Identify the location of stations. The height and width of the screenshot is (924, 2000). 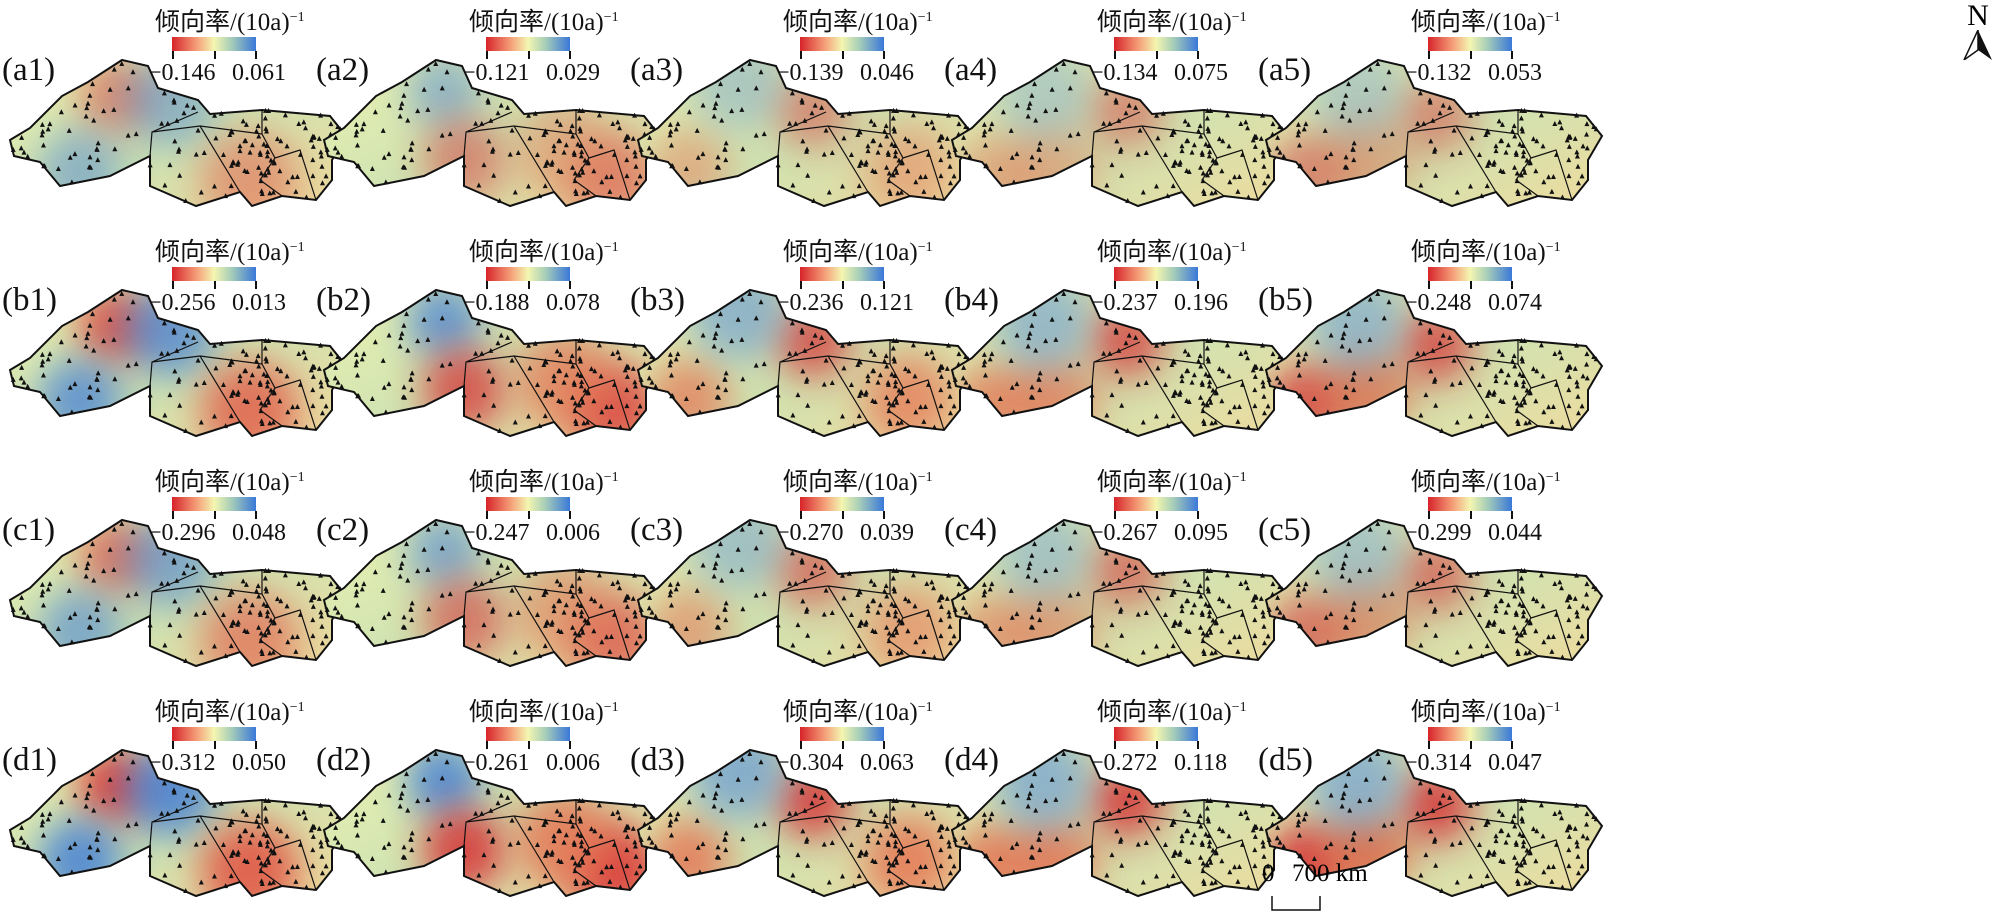
(490, 361).